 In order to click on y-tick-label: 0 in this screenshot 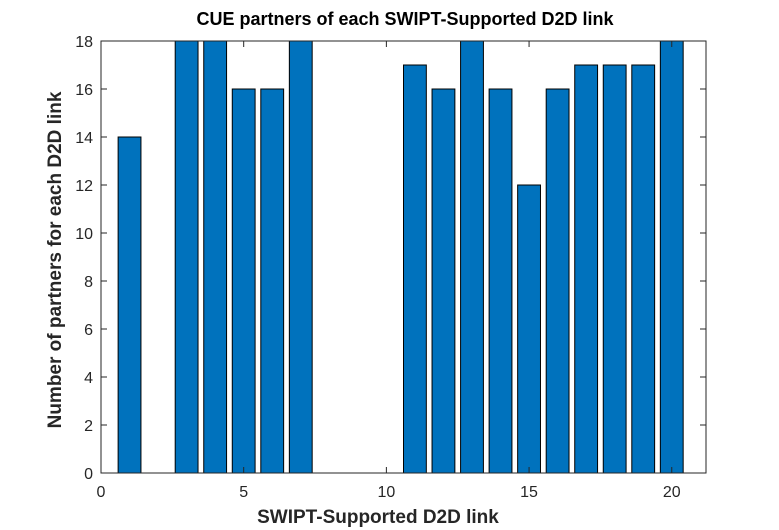, I will do `click(88, 474)`.